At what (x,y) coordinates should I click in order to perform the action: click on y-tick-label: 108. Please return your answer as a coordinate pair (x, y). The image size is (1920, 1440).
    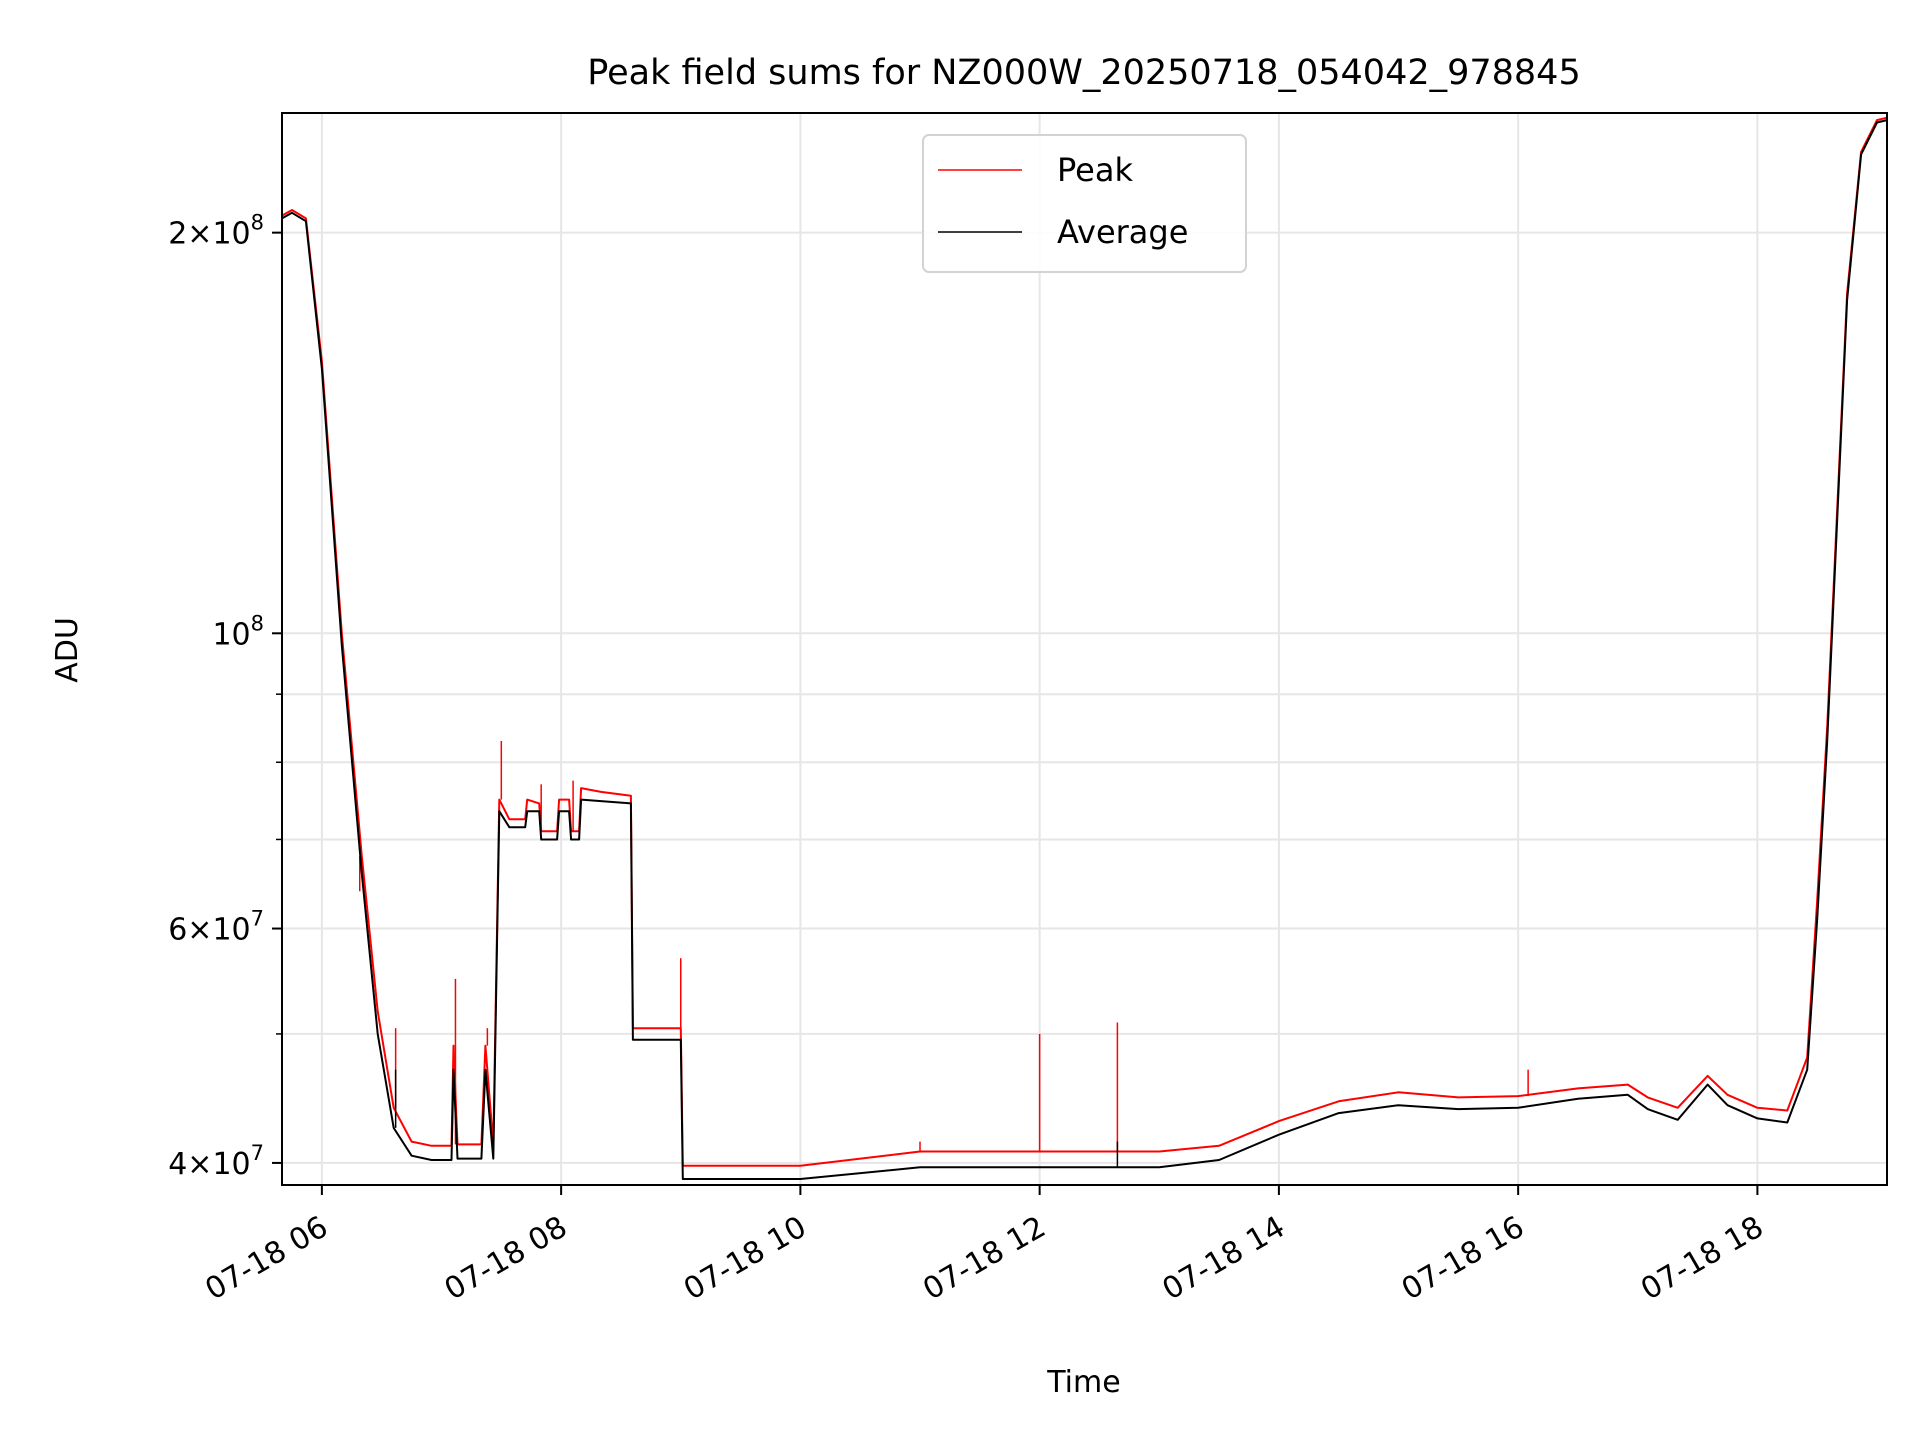
    Looking at the image, I should click on (238, 631).